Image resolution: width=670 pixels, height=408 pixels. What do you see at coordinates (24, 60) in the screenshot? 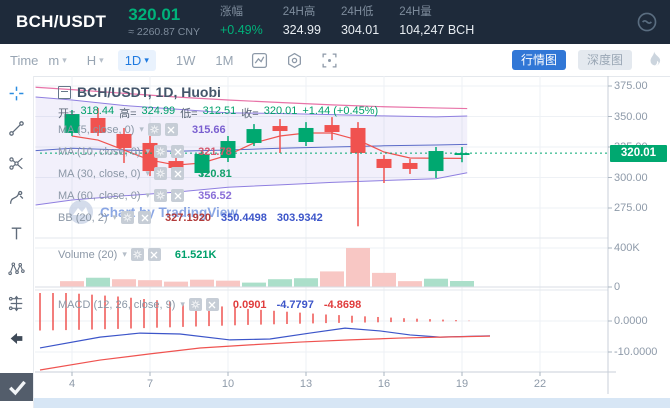
I see `interval-time-button: Time` at bounding box center [24, 60].